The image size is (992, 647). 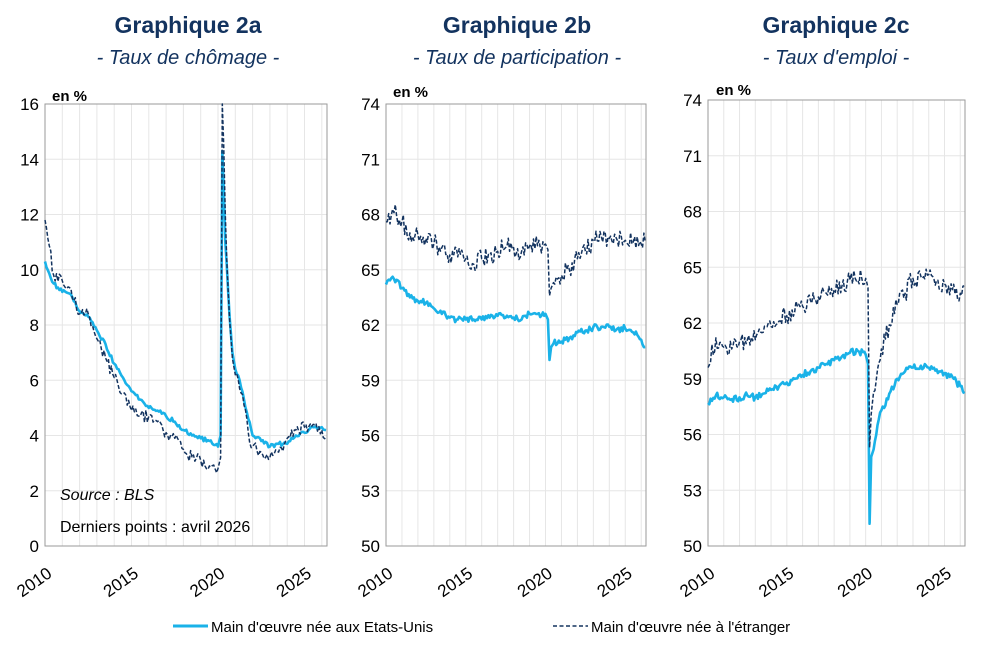 I want to click on y-tick-label: 0, so click(x=34, y=546).